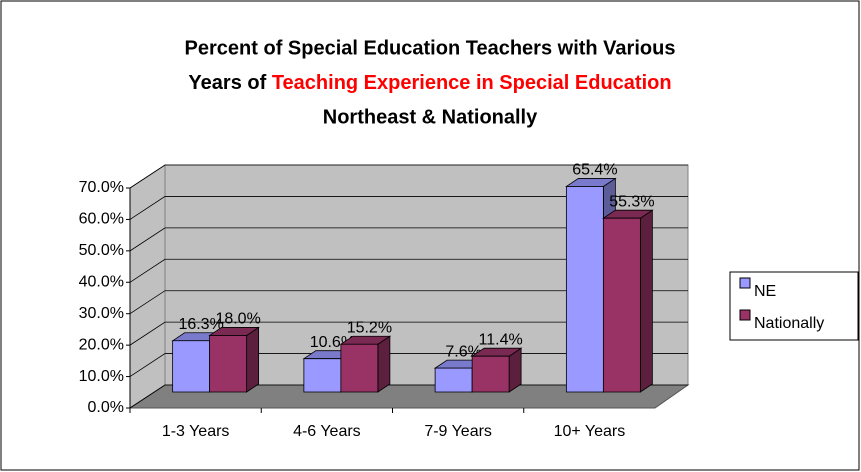 This screenshot has height=472, width=861. What do you see at coordinates (369, 327) in the screenshot?
I see `data-label: 15.2%` at bounding box center [369, 327].